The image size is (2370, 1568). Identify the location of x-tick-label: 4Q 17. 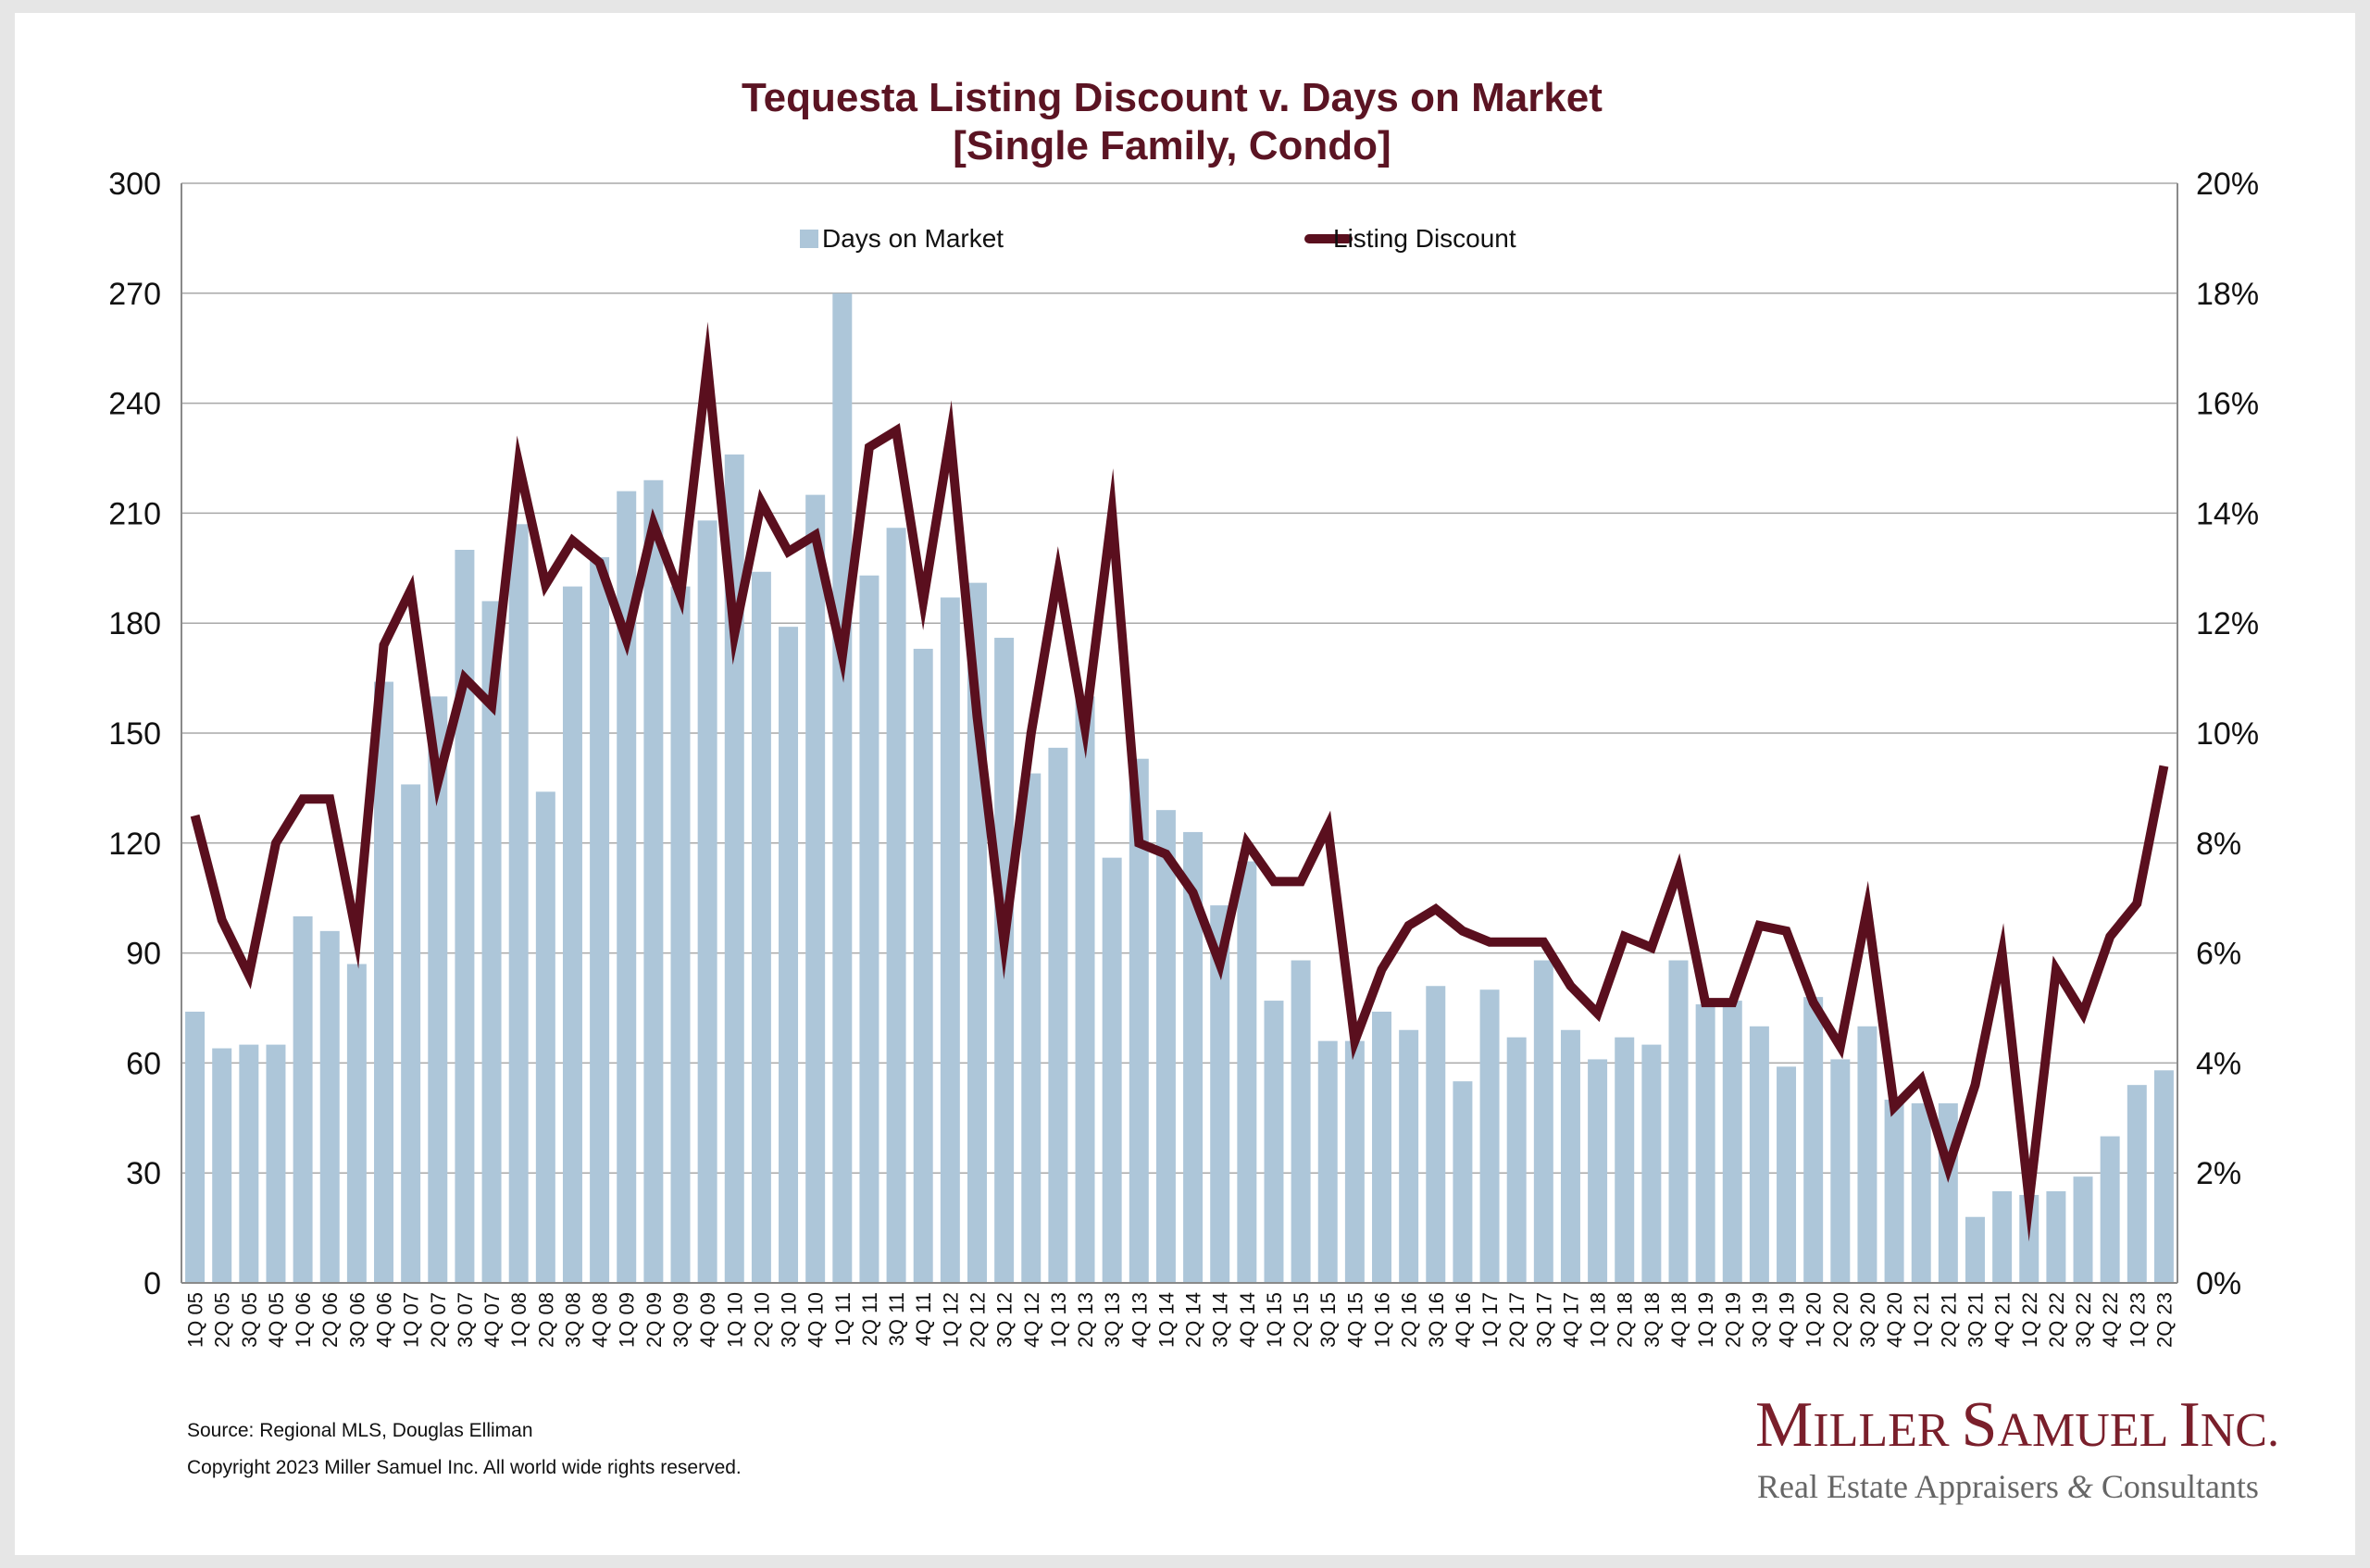
(1571, 1320).